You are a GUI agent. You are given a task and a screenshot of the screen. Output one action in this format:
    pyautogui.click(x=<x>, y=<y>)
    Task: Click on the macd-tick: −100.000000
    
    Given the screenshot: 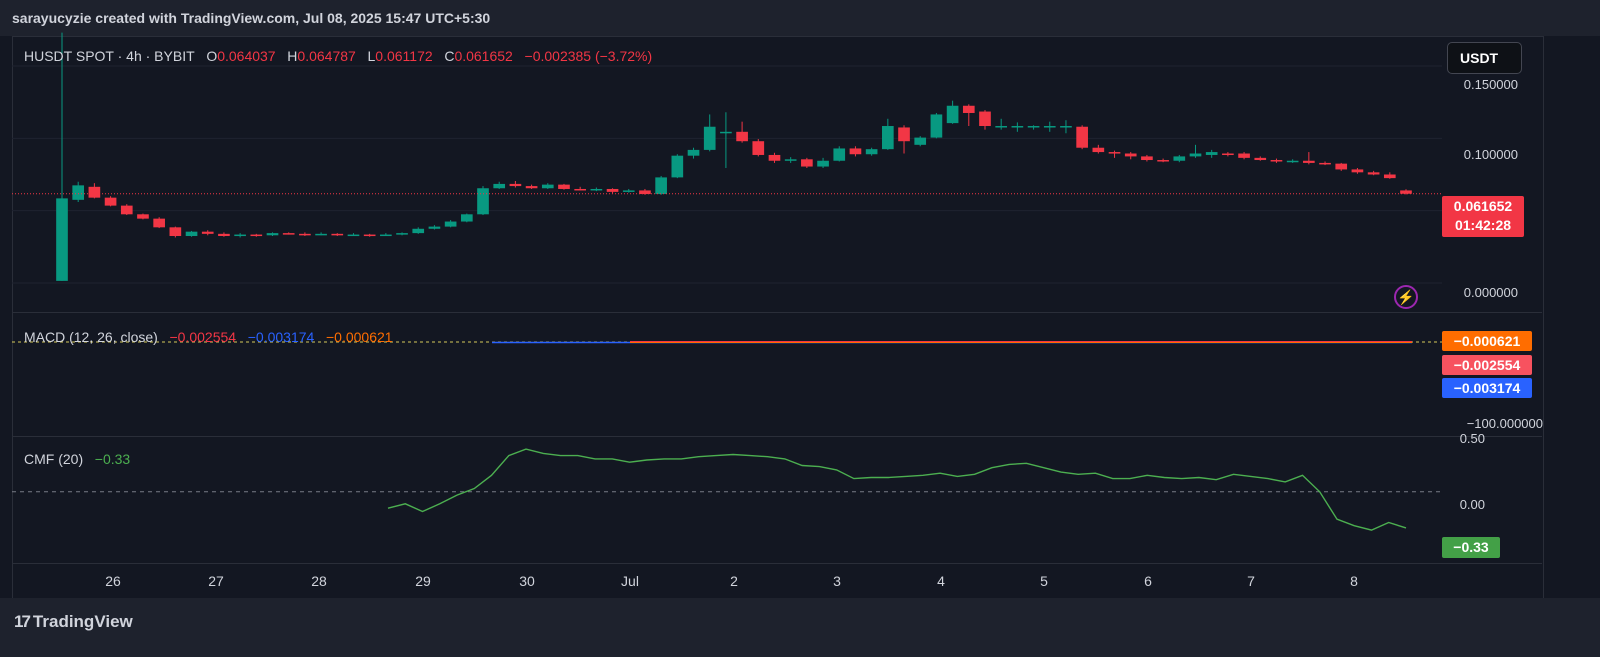 What is the action you would take?
    pyautogui.click(x=1504, y=423)
    